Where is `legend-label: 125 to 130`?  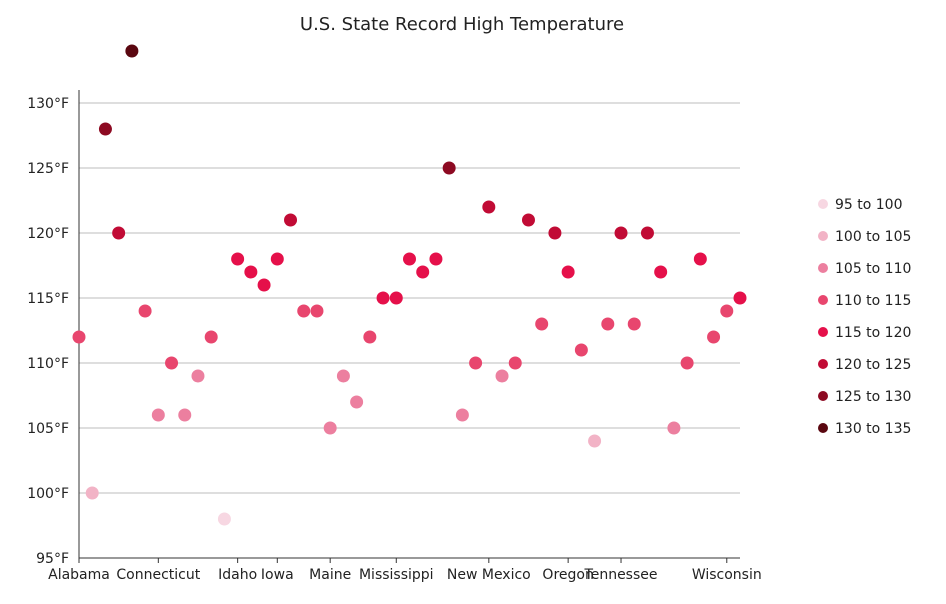
legend-label: 125 to 130 is located at coordinates (873, 397).